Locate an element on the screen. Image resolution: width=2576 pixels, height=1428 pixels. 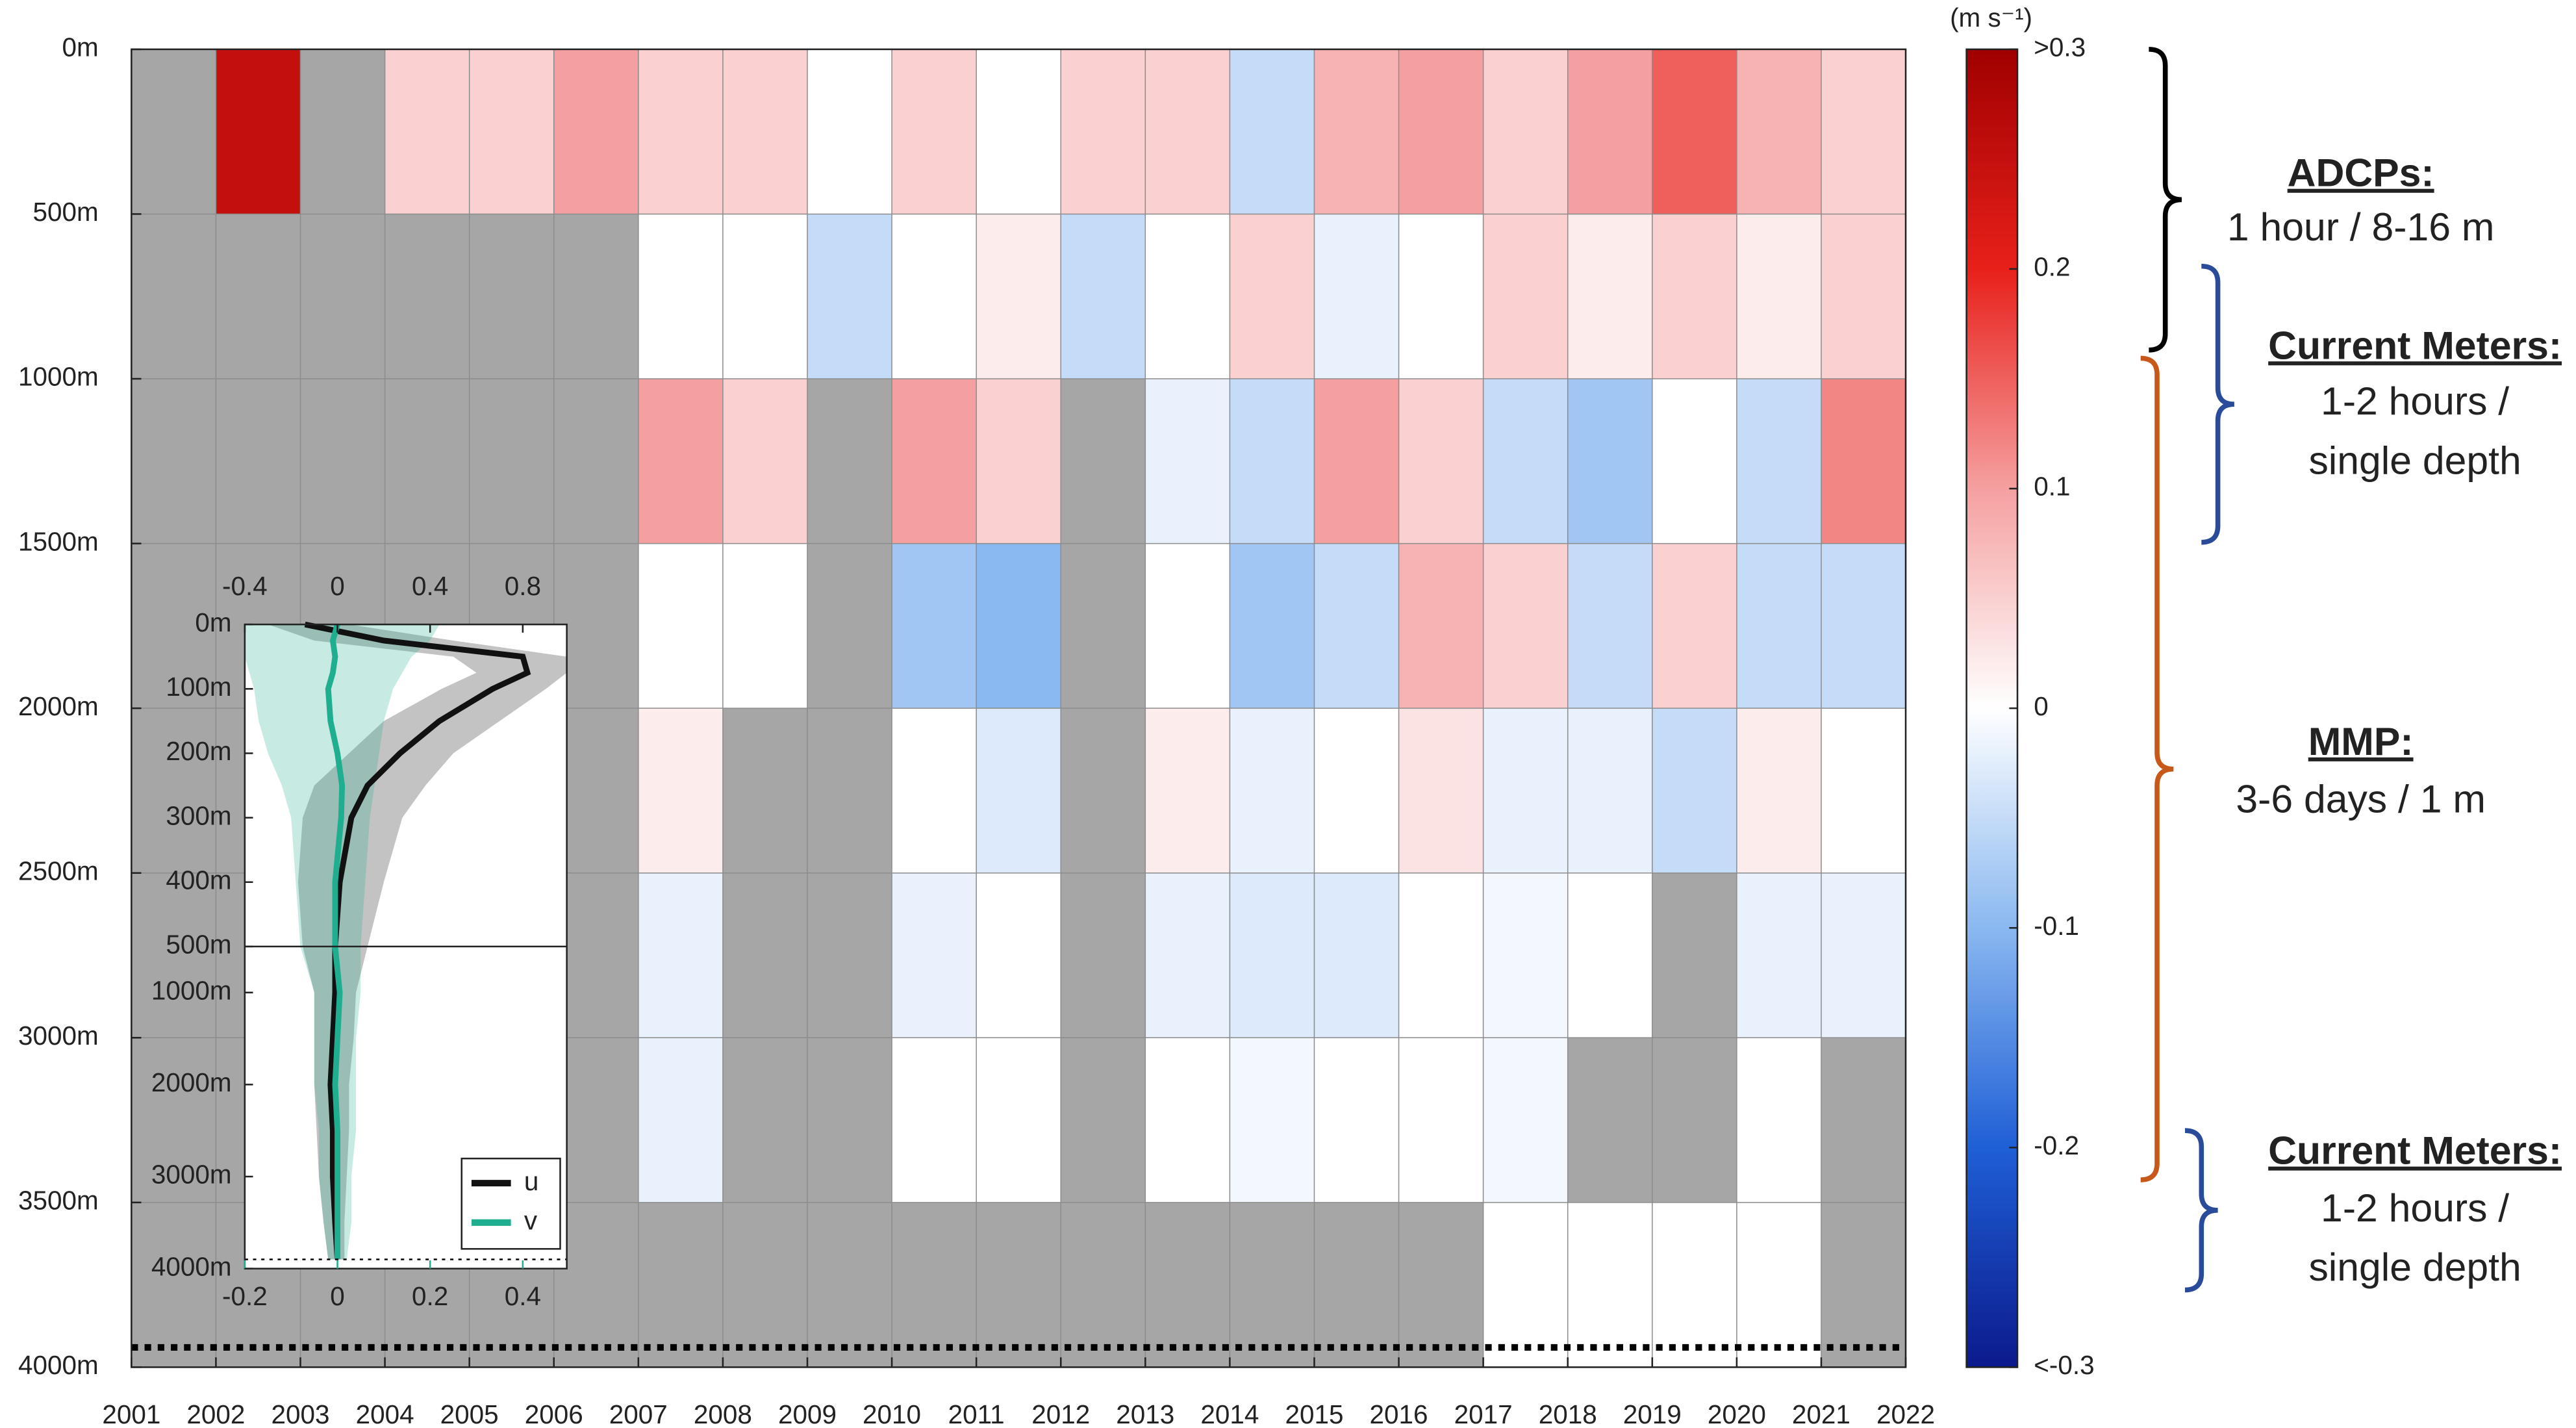
y-tick-label: 4000m is located at coordinates (58, 1365).